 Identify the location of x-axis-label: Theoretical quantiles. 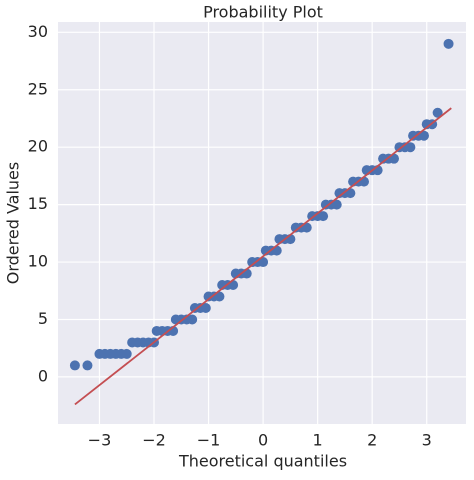
(262, 461).